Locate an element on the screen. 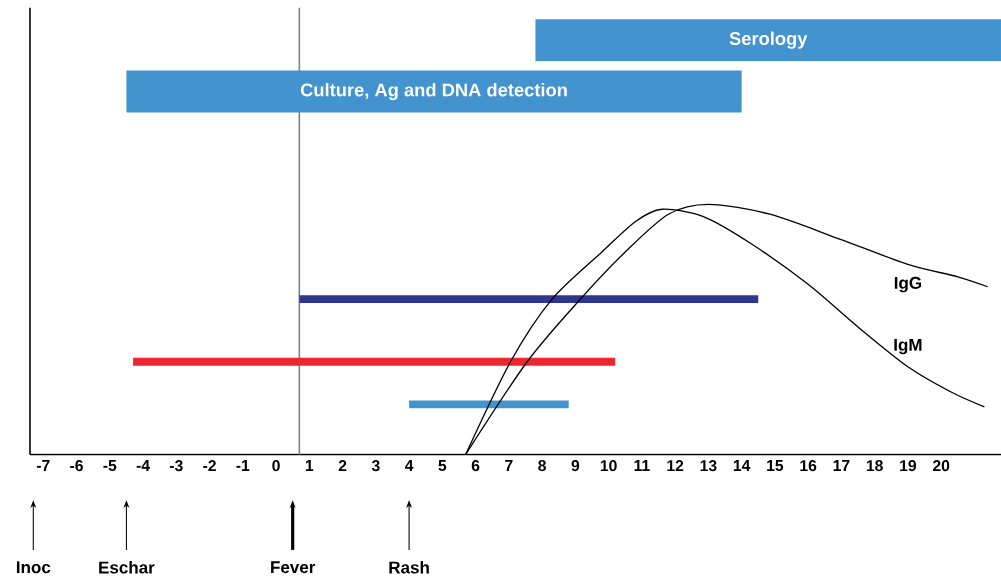  x-tick-label: 0 is located at coordinates (276, 465).